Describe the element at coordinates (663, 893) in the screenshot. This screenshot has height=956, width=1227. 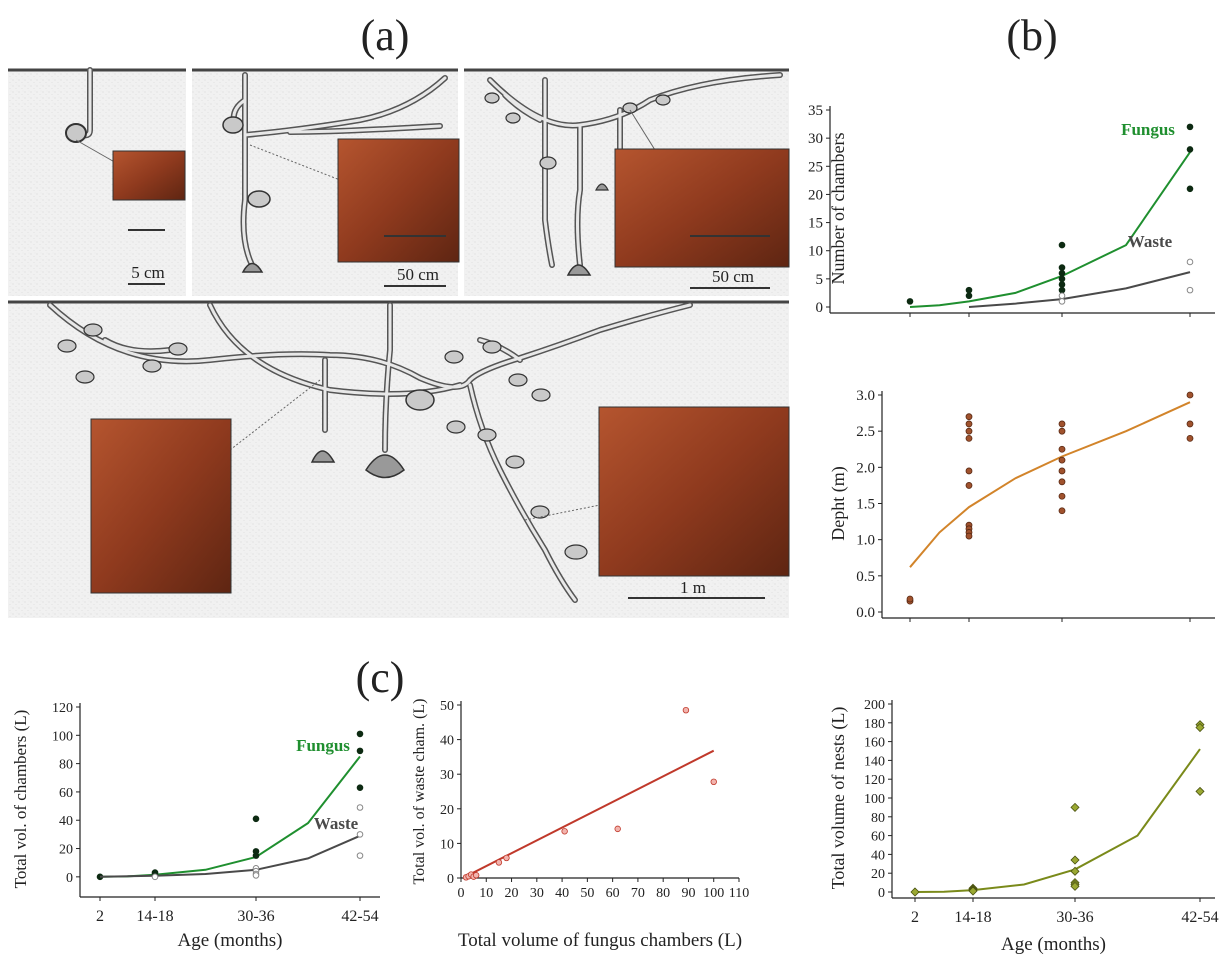
I see `x-tick-label: 80` at that location.